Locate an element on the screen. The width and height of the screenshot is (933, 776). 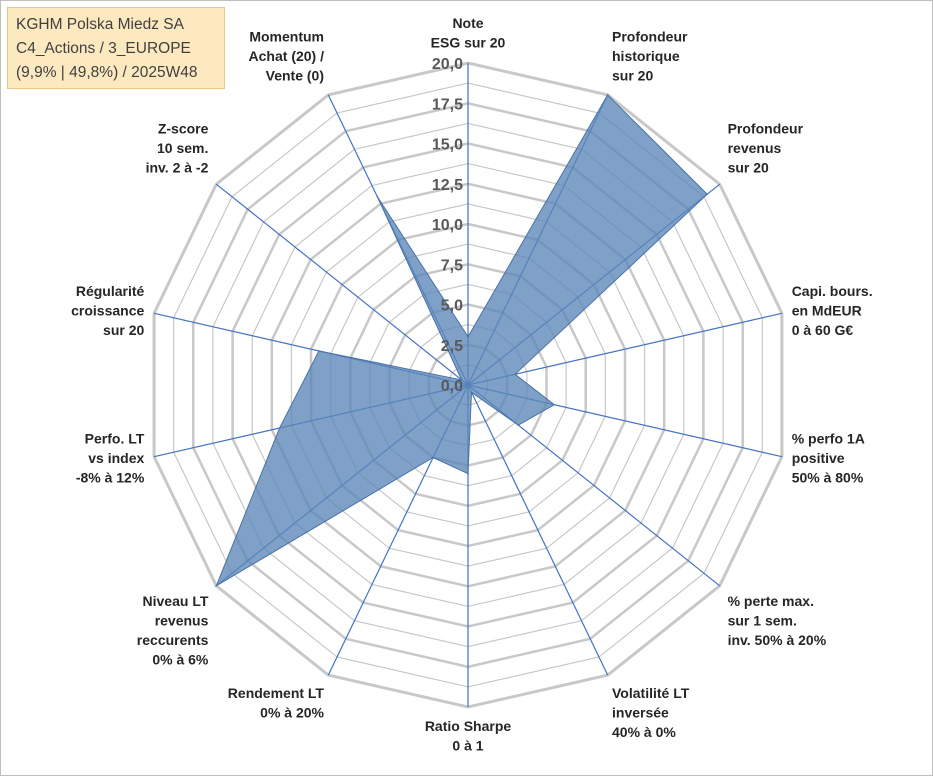
axis-label-line: Niveau LT is located at coordinates (176, 601).